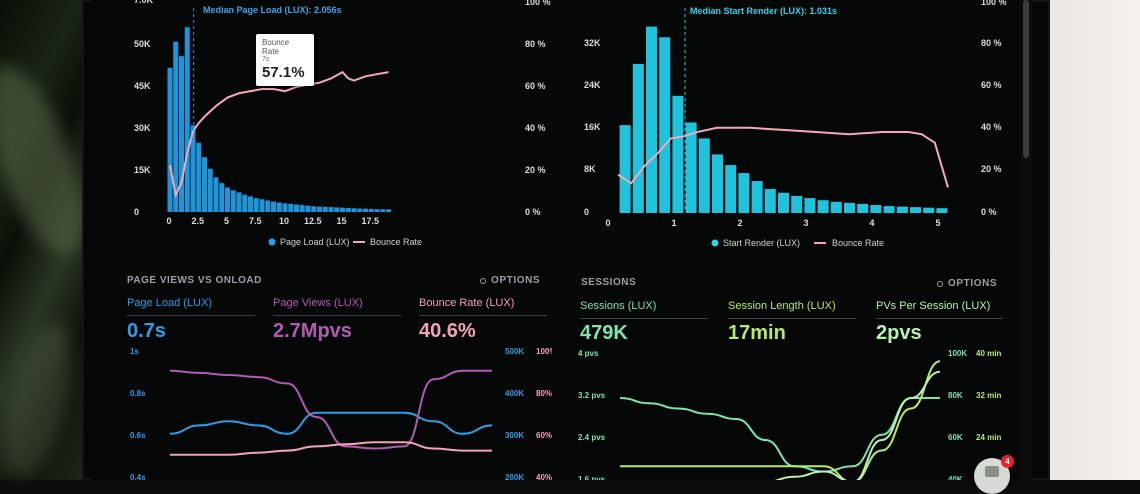  What do you see at coordinates (592, 477) in the screenshot?
I see `y-tick-label: 1.6 pvs` at bounding box center [592, 477].